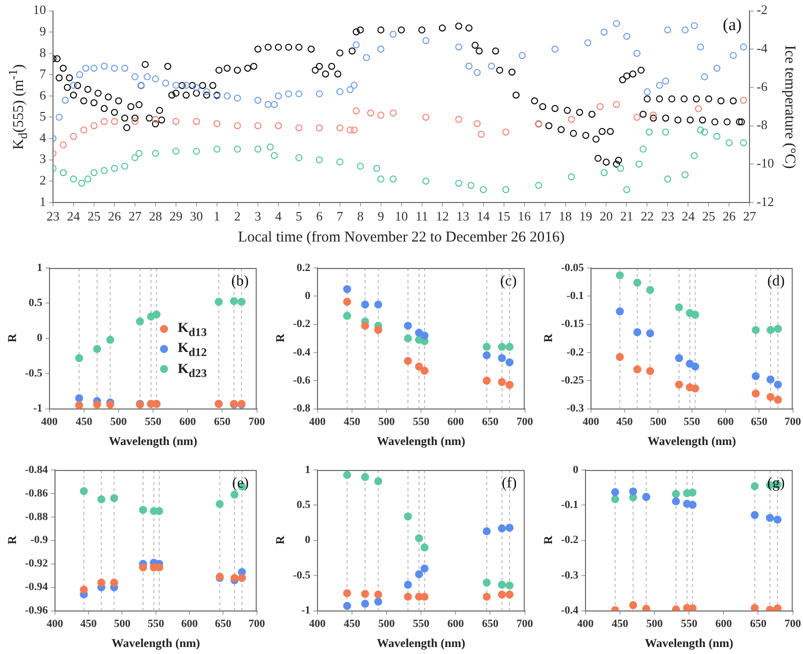  What do you see at coordinates (585, 216) in the screenshot?
I see `x-tick-label: 19` at bounding box center [585, 216].